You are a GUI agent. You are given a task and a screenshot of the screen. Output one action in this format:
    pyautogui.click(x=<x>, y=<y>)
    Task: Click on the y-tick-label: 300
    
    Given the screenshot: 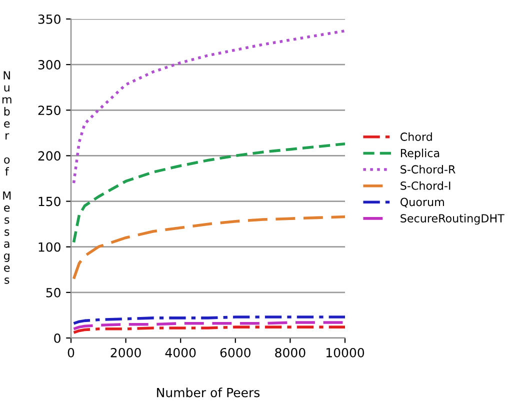 What is the action you would take?
    pyautogui.click(x=49, y=65)
    